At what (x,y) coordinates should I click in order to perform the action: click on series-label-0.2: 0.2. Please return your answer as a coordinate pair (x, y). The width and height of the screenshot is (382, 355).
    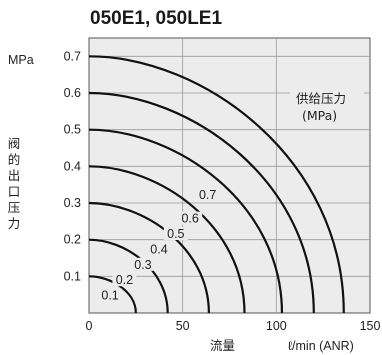
    Looking at the image, I should click on (124, 280).